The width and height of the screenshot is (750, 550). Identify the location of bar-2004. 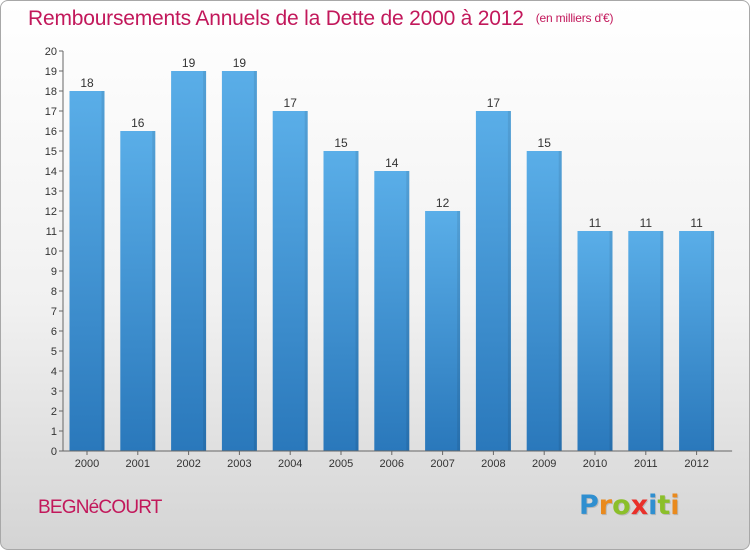
(290, 281).